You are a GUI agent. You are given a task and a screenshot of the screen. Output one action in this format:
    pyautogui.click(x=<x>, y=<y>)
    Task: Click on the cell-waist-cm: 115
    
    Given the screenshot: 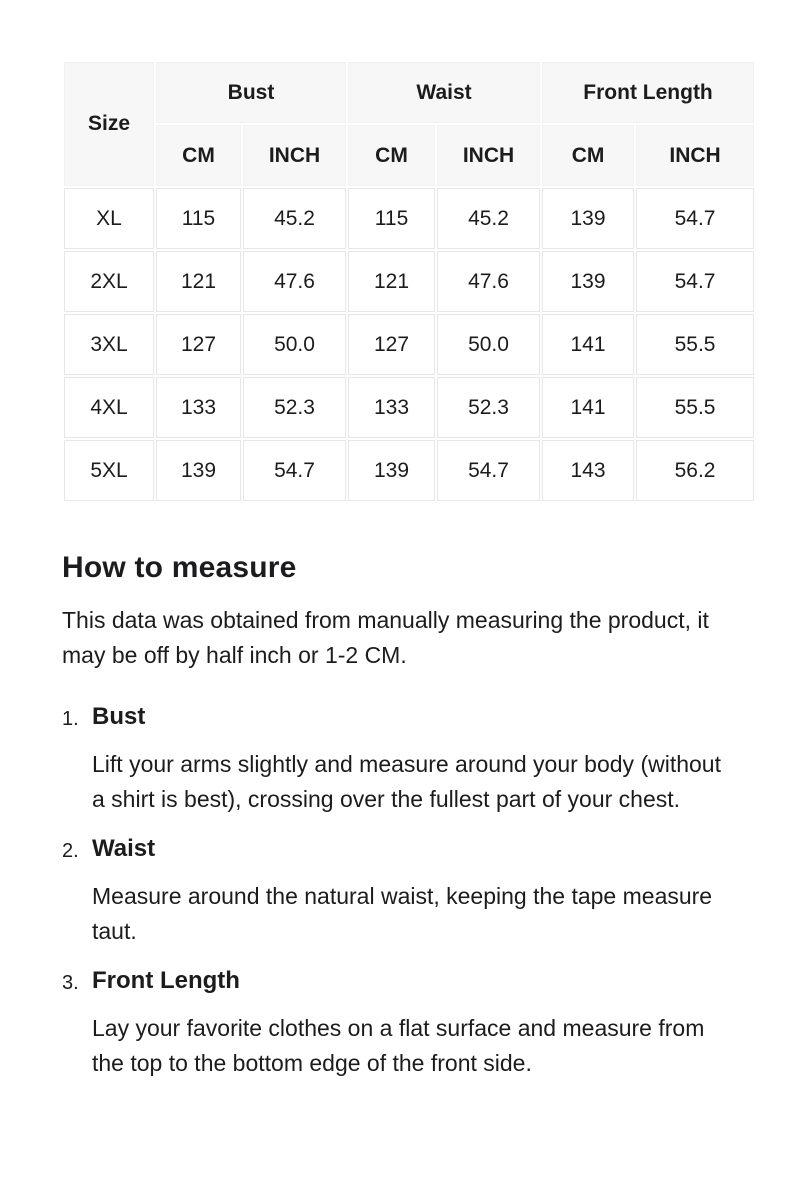 What is the action you would take?
    pyautogui.click(x=392, y=218)
    